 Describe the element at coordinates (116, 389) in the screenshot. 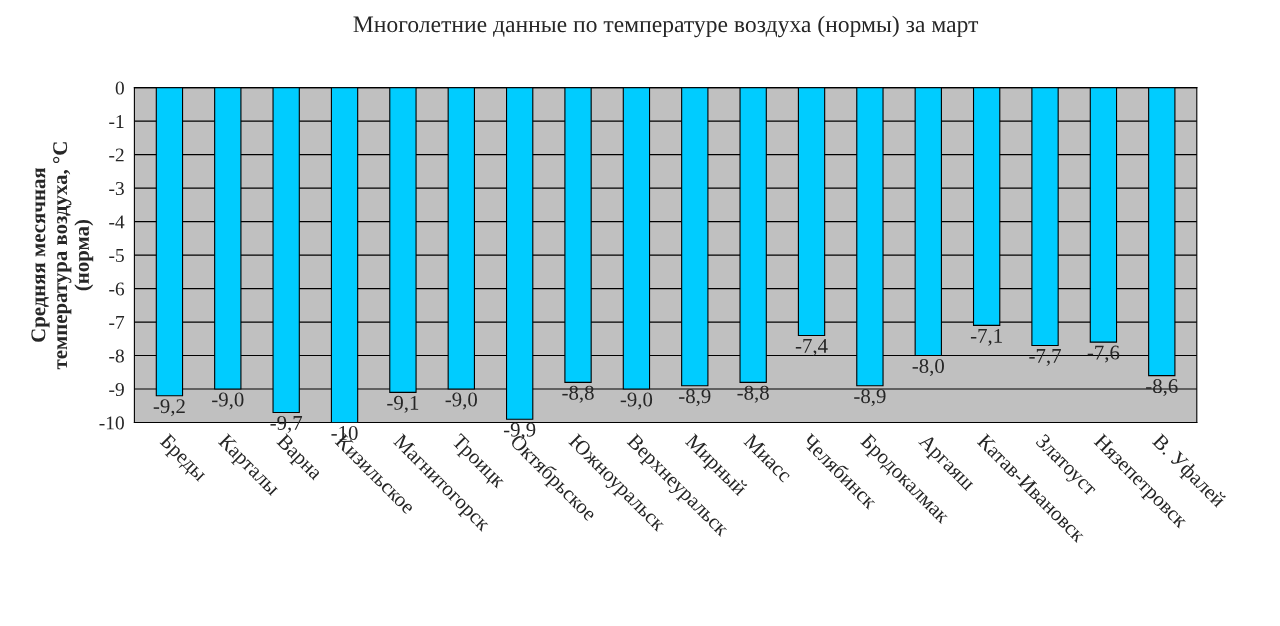

I see `y-tick-label: -9` at that location.